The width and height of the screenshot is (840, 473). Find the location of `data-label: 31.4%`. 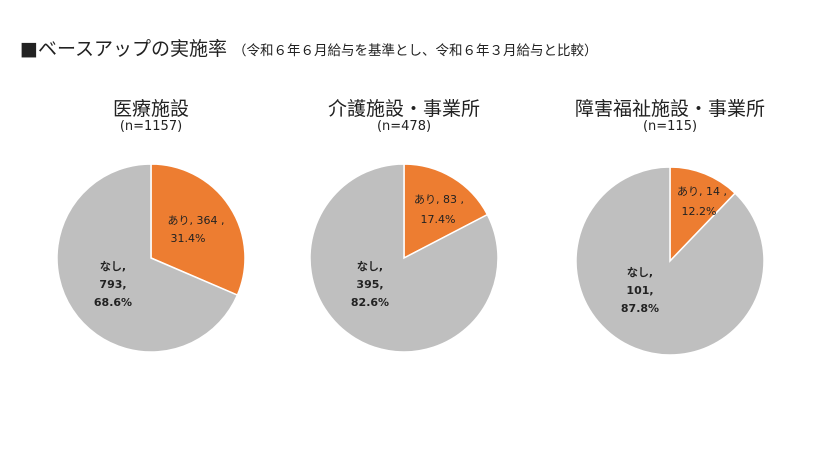

data-label: 31.4% is located at coordinates (188, 238).